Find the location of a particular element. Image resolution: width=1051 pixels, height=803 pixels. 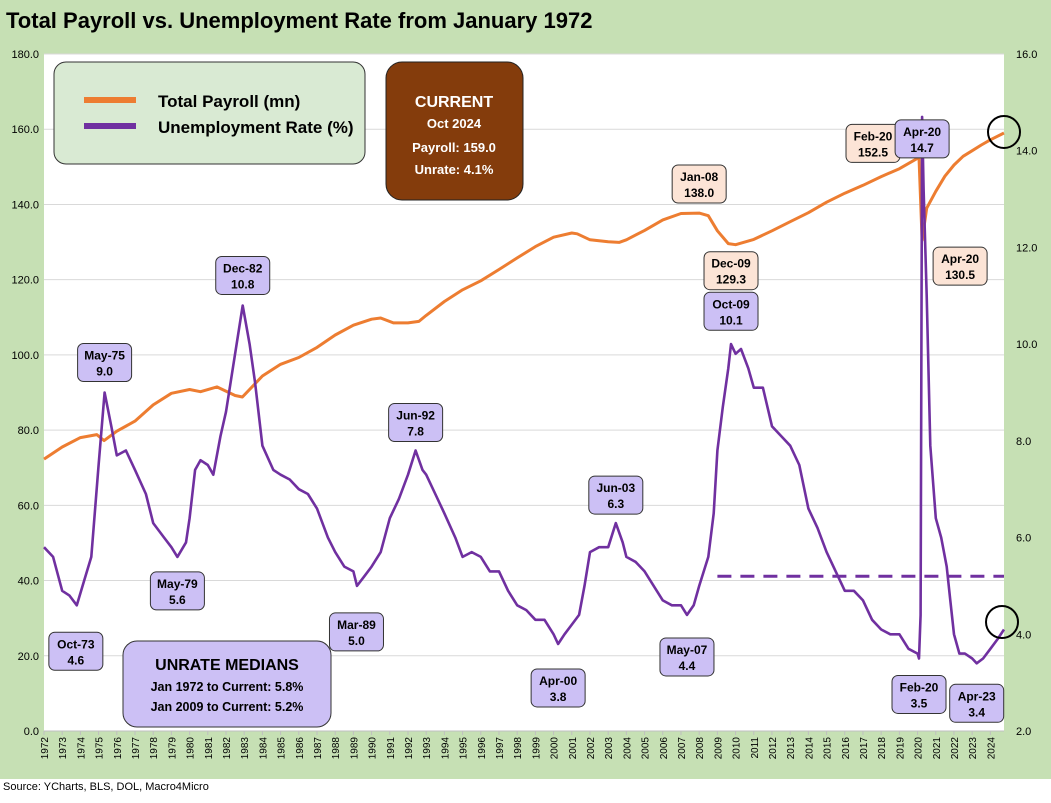

annotation-date: May-07 is located at coordinates (687, 650).